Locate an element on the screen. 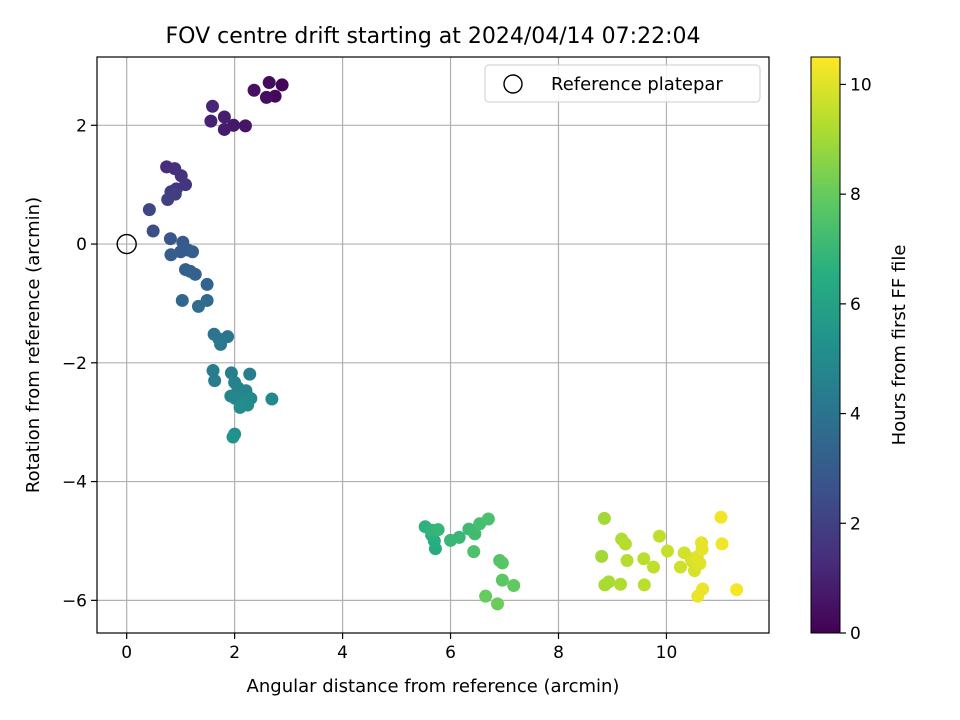  colorbar-tick-label: 10 is located at coordinates (861, 85).